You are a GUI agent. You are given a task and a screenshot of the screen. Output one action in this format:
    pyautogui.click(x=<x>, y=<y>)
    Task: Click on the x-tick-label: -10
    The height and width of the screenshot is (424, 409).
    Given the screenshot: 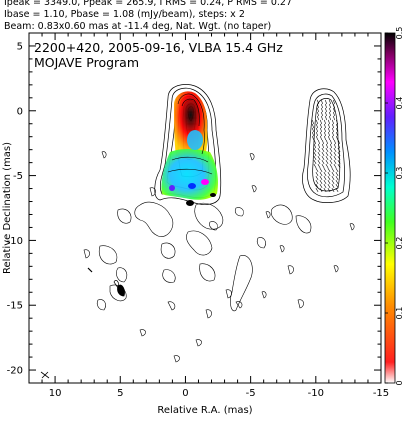 What is the action you would take?
    pyautogui.click(x=316, y=393)
    